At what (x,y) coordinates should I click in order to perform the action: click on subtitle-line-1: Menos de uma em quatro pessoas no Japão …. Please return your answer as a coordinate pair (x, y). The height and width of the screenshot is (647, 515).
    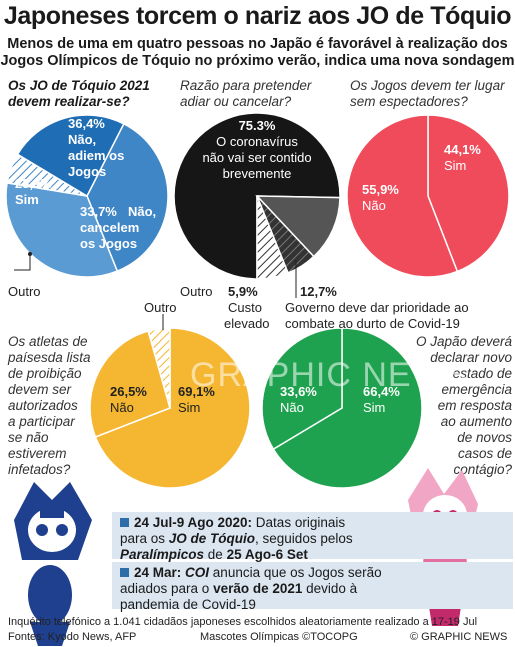
    Looking at the image, I should click on (257, 44).